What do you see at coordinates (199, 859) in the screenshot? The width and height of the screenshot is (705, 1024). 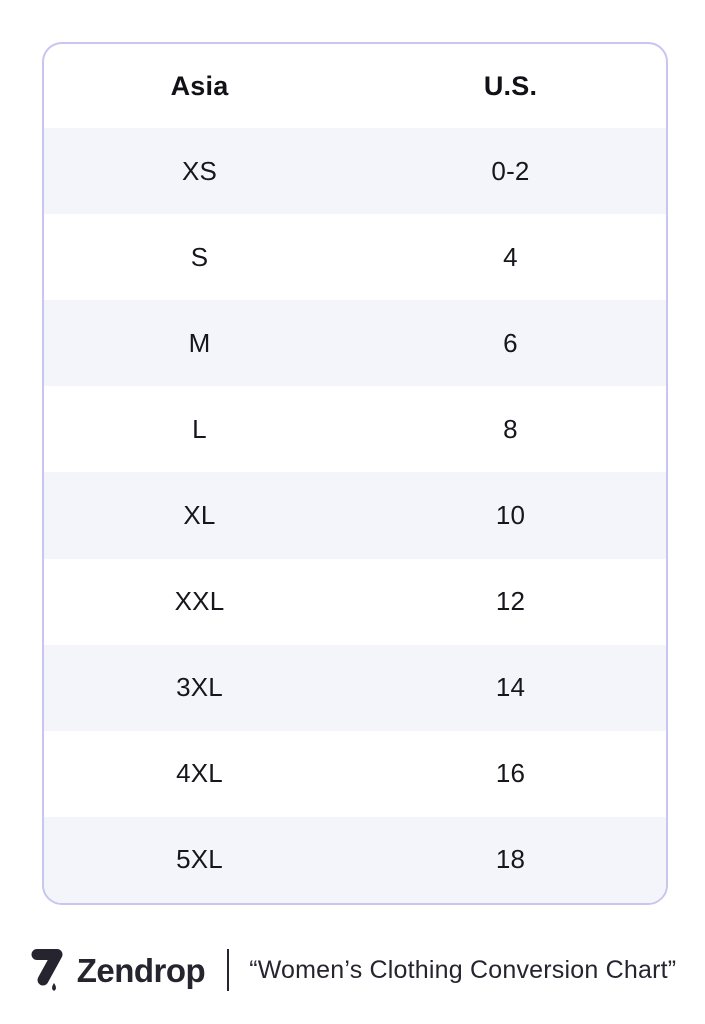 I see `asia-size: 5XL` at bounding box center [199, 859].